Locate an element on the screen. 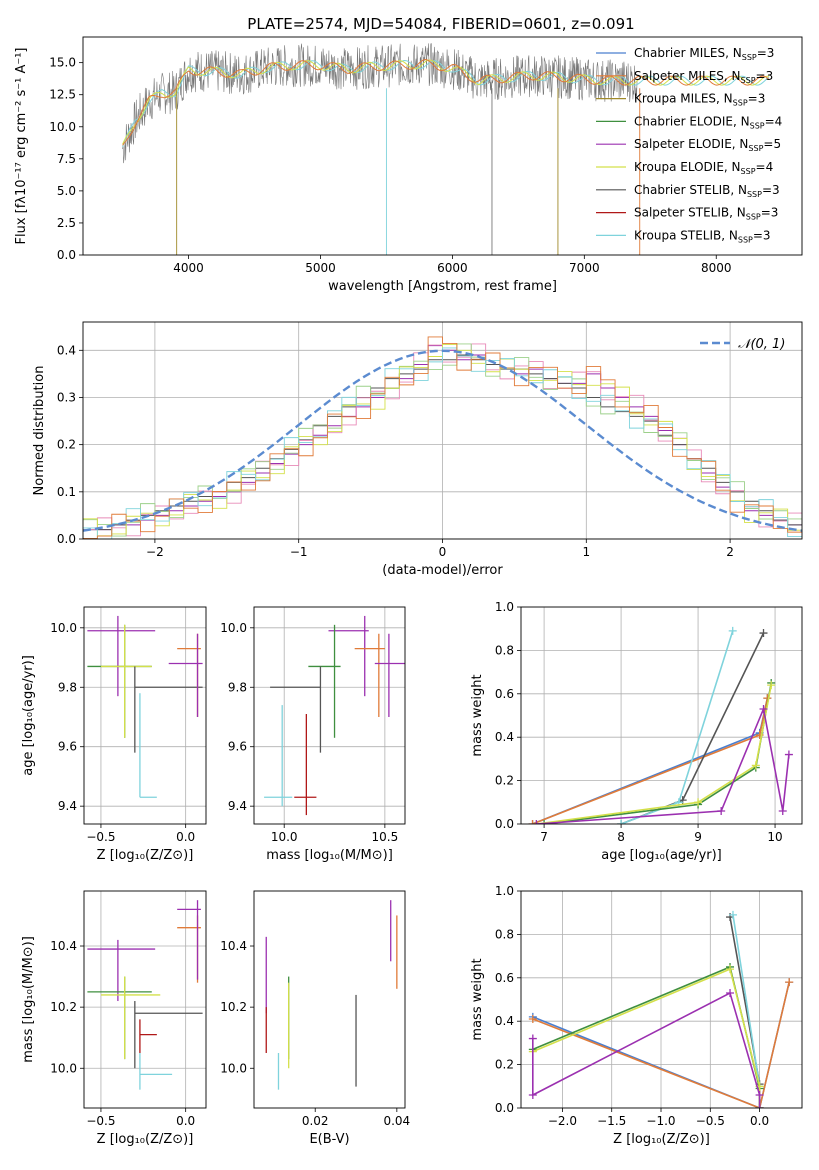 This screenshot has width=819, height=1170. x-tick-label: 0 is located at coordinates (443, 552).